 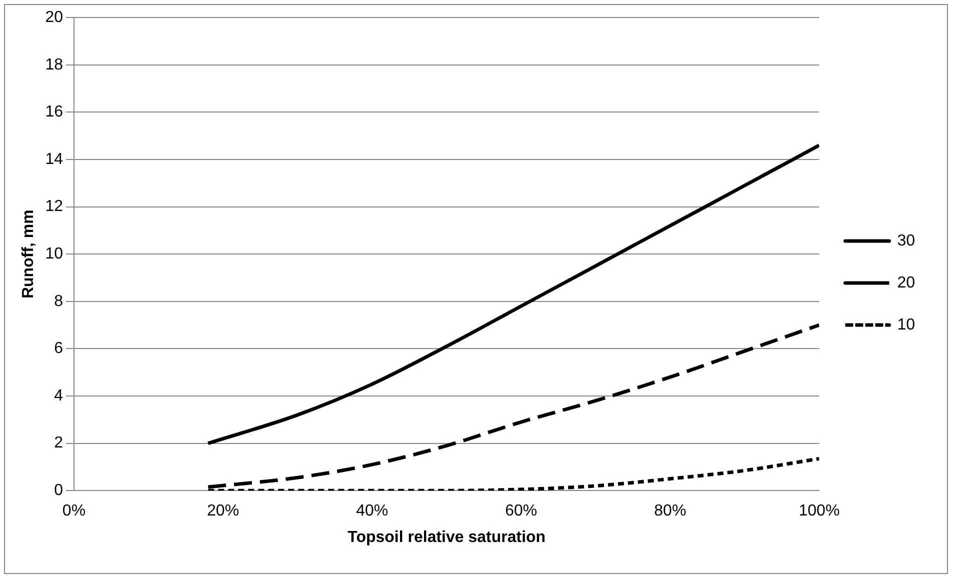 I want to click on legend-label: 30, so click(x=906, y=241).